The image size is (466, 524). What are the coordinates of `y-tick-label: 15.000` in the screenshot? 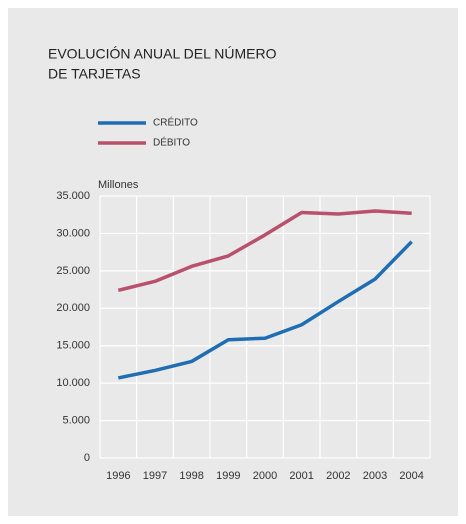 It's located at (73, 346).